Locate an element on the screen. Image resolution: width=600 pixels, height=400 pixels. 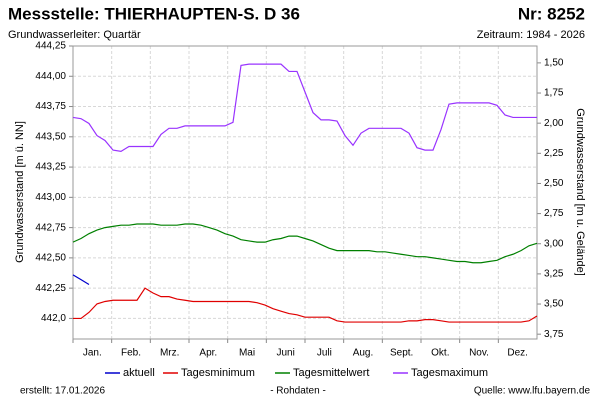
x-tick-label: Apr. is located at coordinates (208, 353).